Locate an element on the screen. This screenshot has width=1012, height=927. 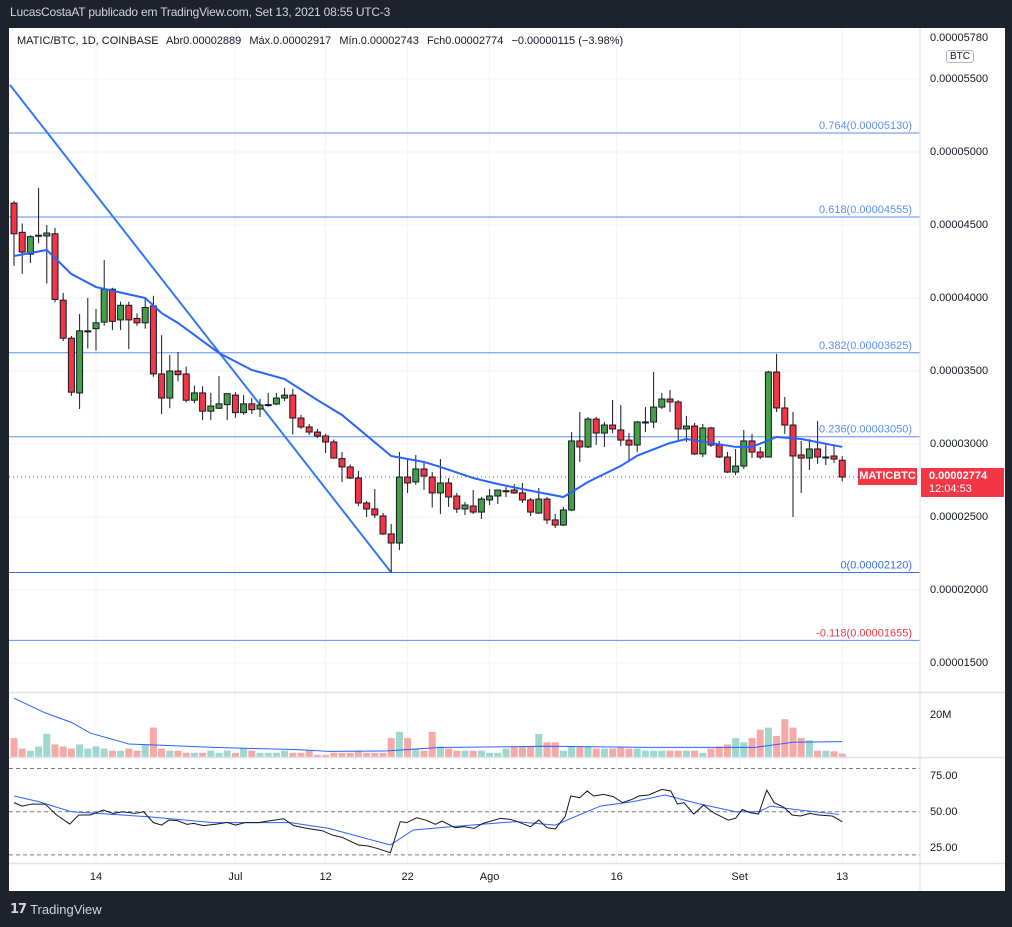
currency-badge: BTC is located at coordinates (960, 56).